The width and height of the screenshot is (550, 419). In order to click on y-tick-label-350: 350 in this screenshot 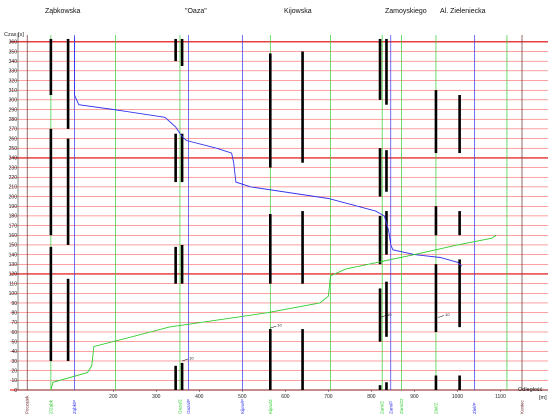, I will do `click(13, 52)`.